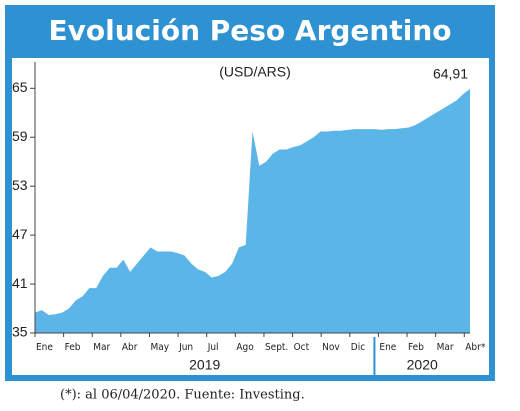 The image size is (520, 411). I want to click on x-tick-label: Sept., so click(276, 347).